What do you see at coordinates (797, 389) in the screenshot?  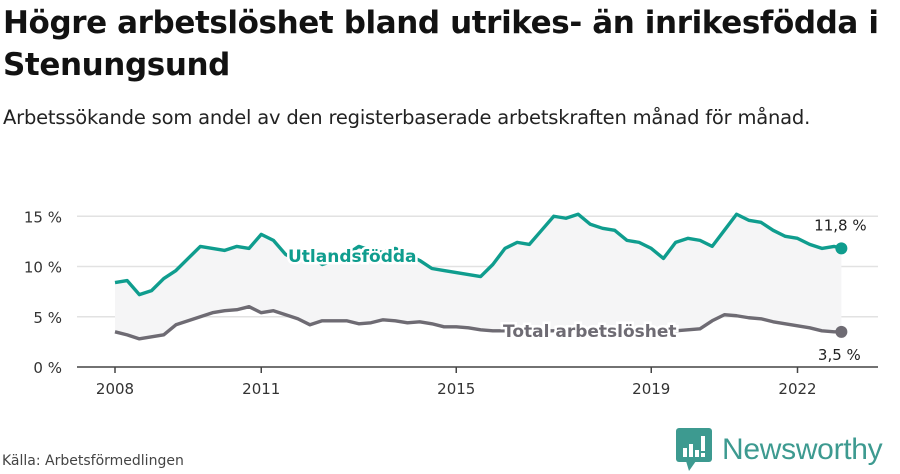 I see `x-tick-label: 2022` at bounding box center [797, 389].